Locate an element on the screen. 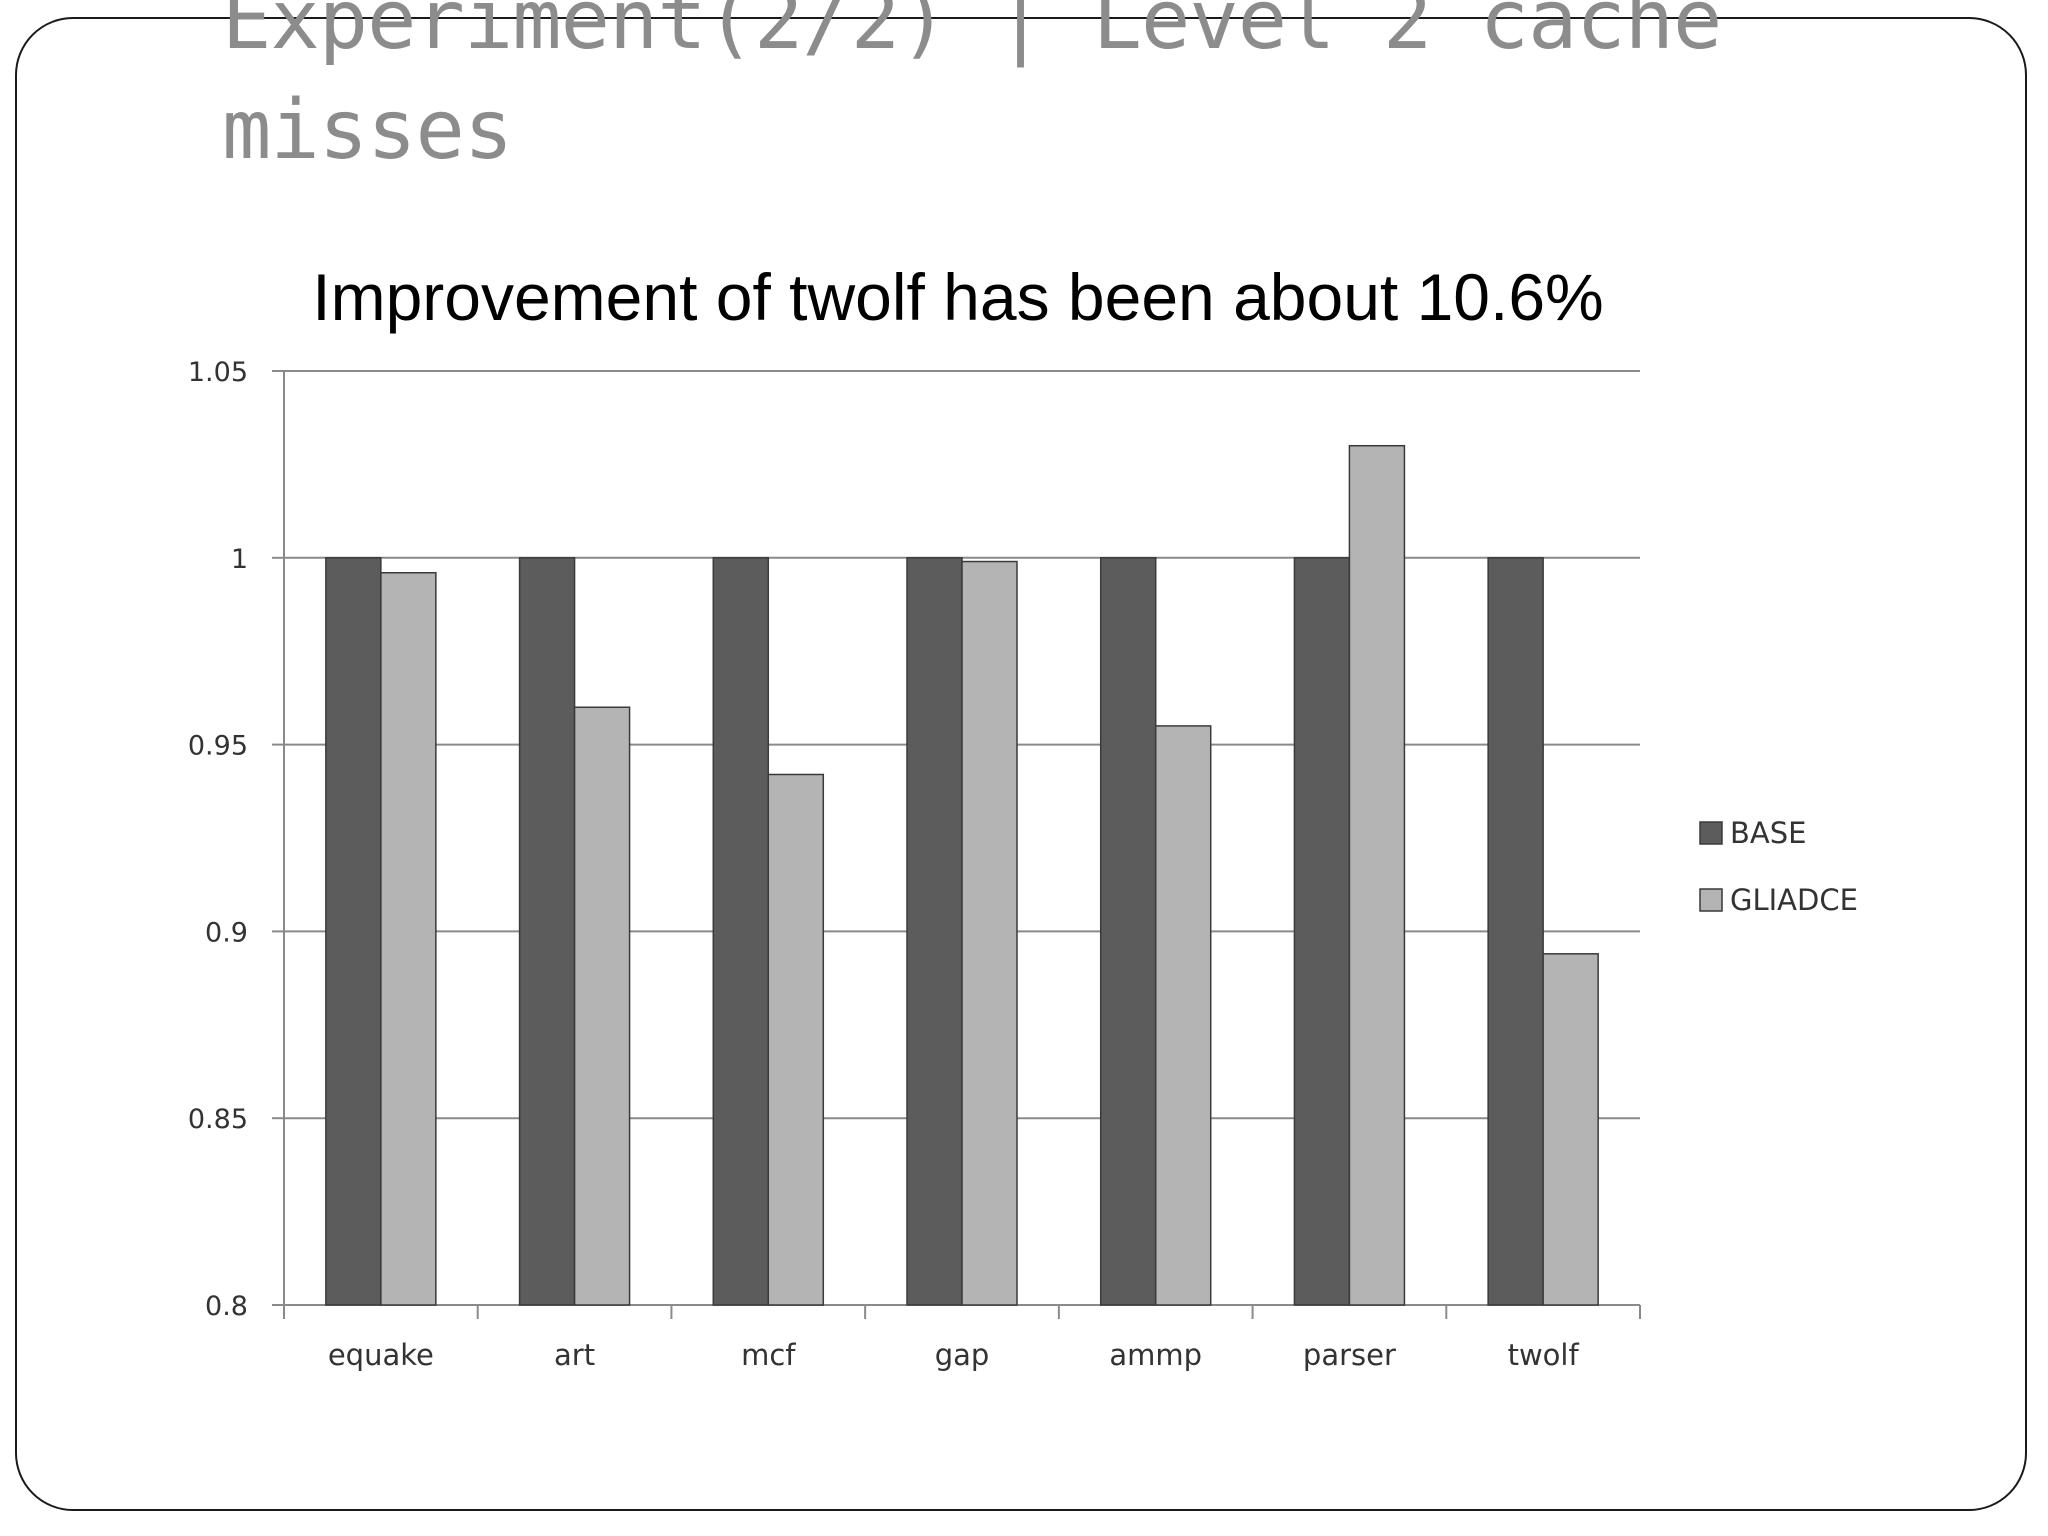 The height and width of the screenshot is (1536, 2048). x-category-label: equake is located at coordinates (381, 1355).